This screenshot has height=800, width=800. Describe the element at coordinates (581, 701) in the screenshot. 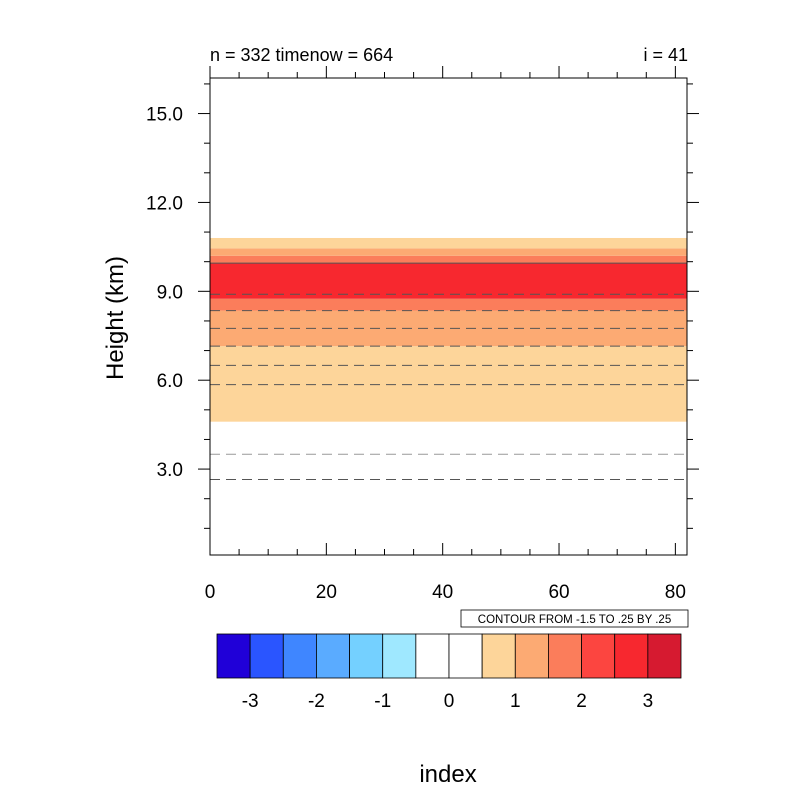

I see `colorbar-label: 2` at that location.